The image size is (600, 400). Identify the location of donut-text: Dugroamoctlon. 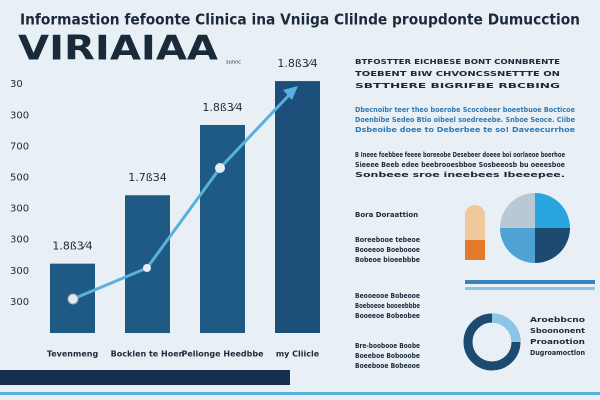
(557, 353).